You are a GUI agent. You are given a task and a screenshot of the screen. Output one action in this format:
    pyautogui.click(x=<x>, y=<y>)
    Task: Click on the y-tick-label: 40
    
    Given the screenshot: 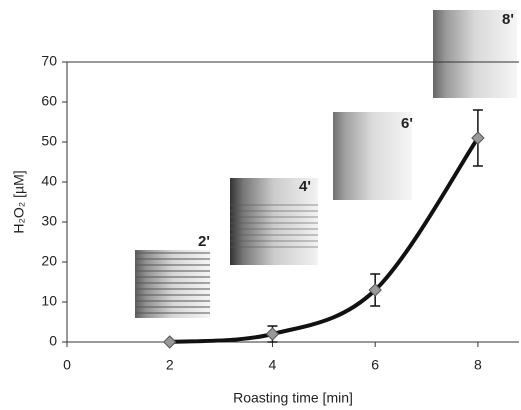 What is the action you would take?
    pyautogui.click(x=49, y=181)
    